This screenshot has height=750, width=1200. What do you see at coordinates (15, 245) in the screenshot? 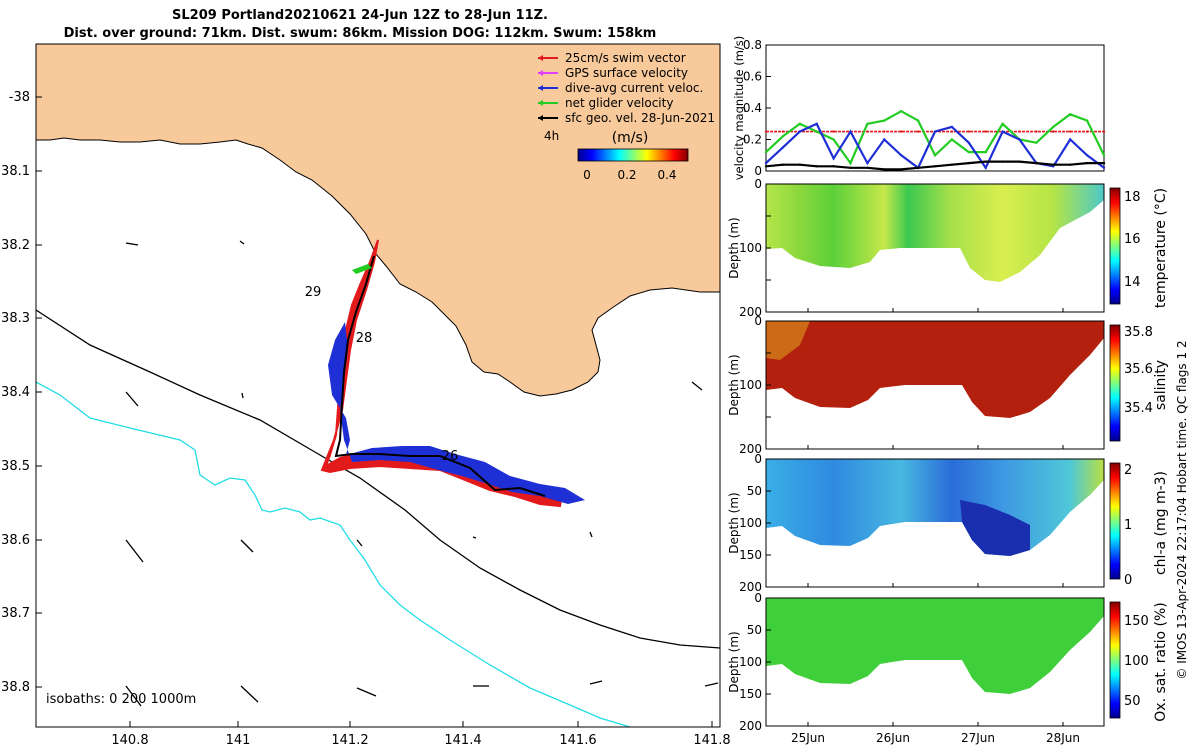
I see `lat-tick-label: 38.2` at bounding box center [15, 245].